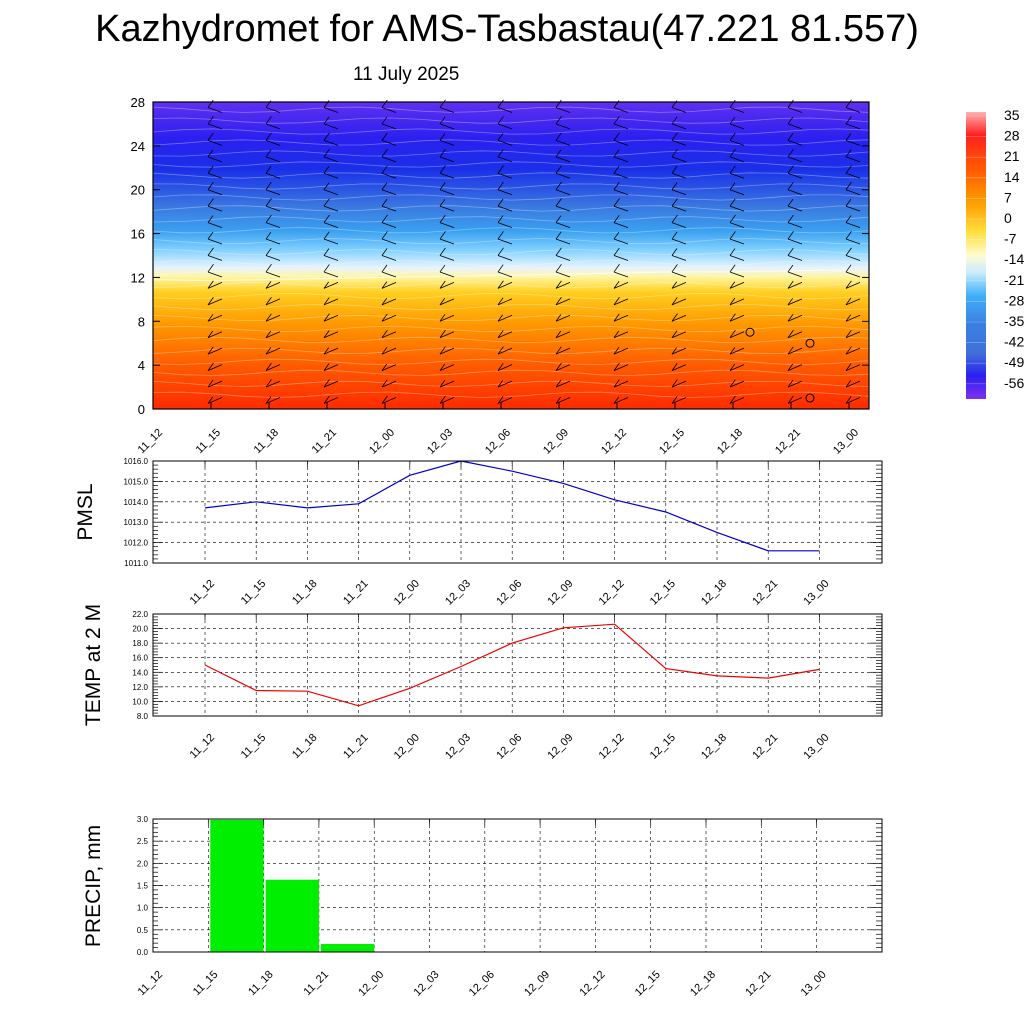 This screenshot has width=1024, height=1024. Describe the element at coordinates (482, 984) in the screenshot. I see `x-tick-label: 12_06` at that location.